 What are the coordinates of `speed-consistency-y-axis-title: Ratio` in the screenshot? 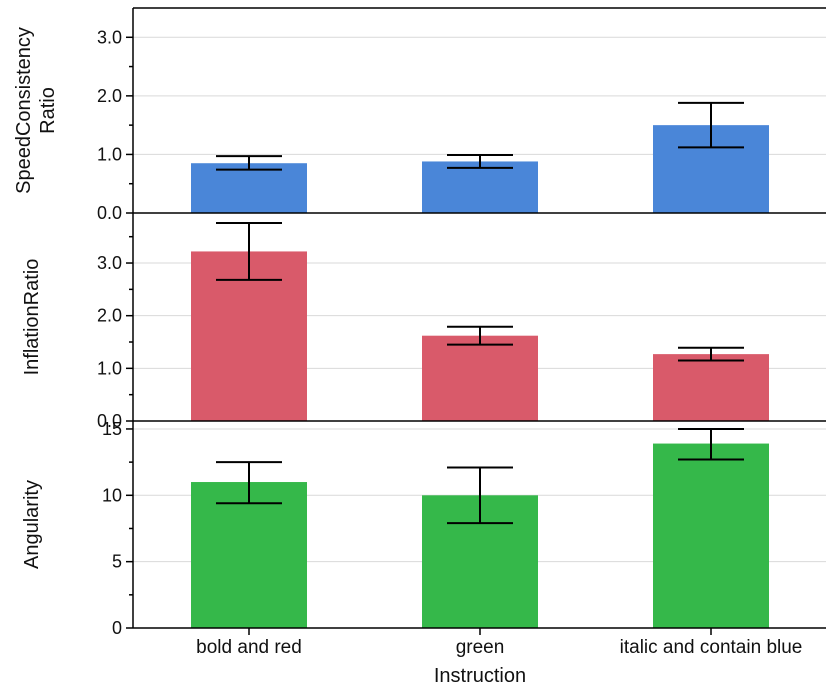 It's located at (48, 110).